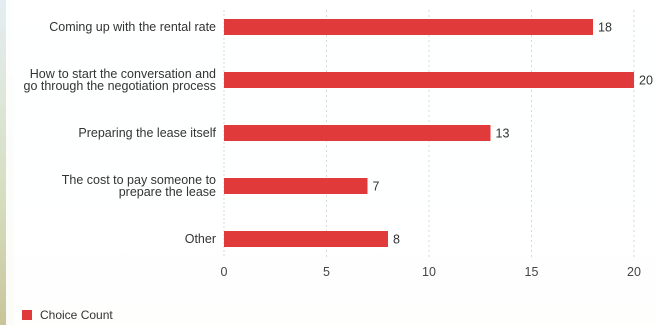 The height and width of the screenshot is (325, 656). What do you see at coordinates (396, 240) in the screenshot?
I see `value-label-4: 8` at bounding box center [396, 240].